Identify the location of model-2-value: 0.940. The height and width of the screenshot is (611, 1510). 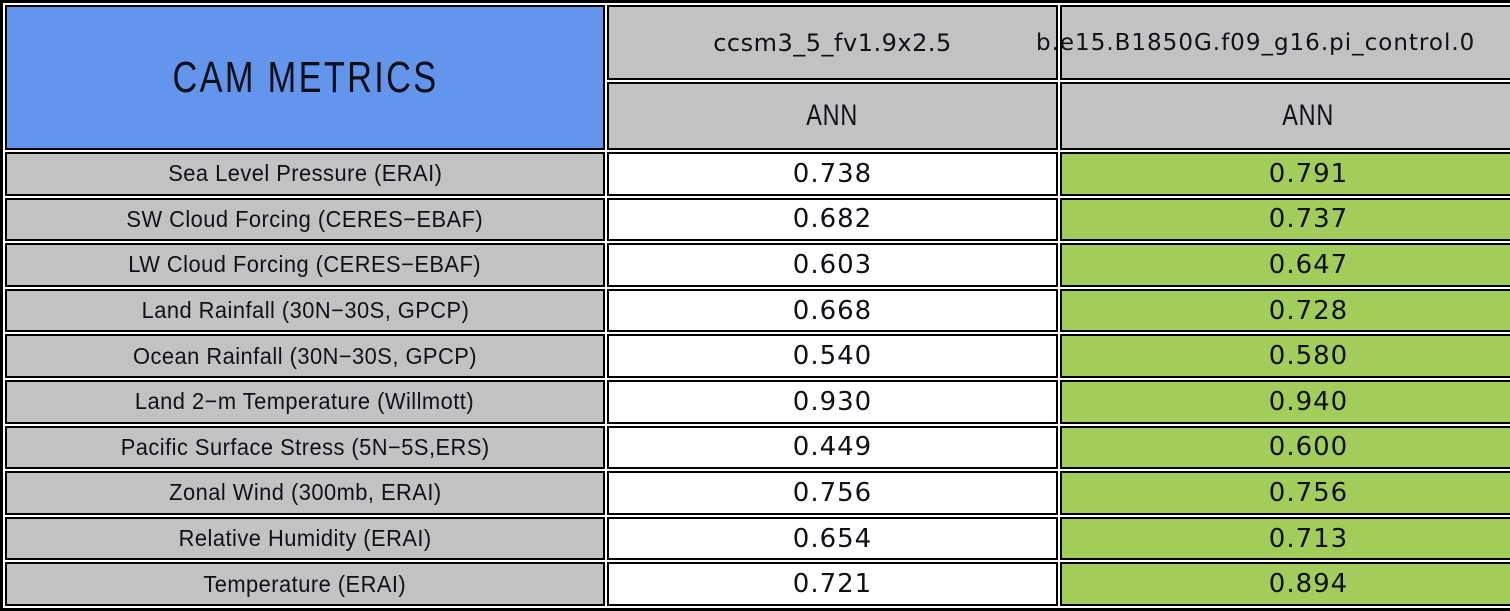
(1308, 401).